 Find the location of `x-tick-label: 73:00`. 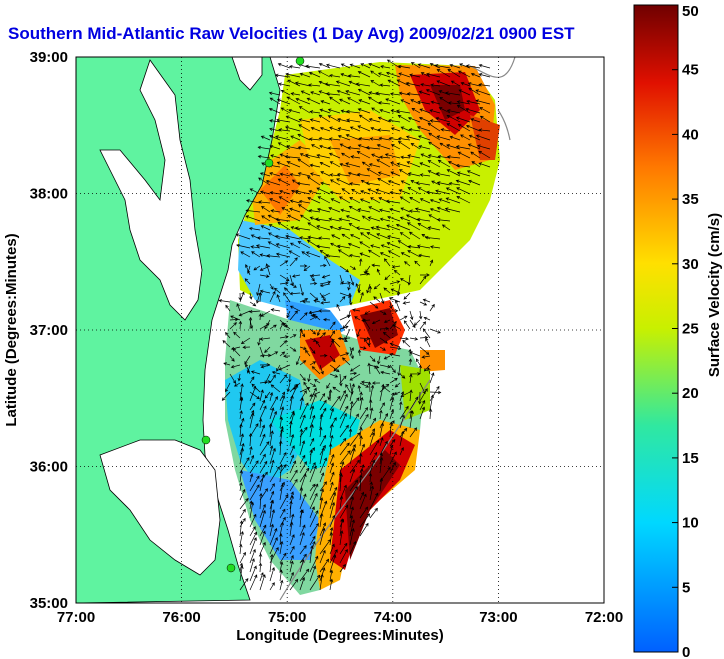

x-tick-label: 73:00 is located at coordinates (498, 617).